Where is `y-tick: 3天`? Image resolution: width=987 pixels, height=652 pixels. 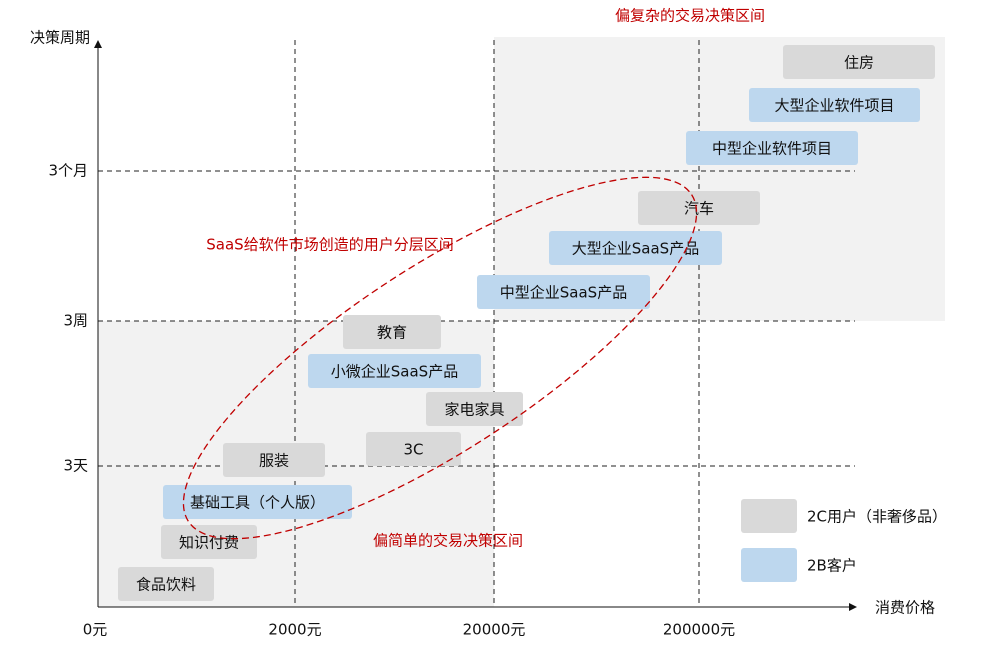
y-tick: 3天 is located at coordinates (75, 466).